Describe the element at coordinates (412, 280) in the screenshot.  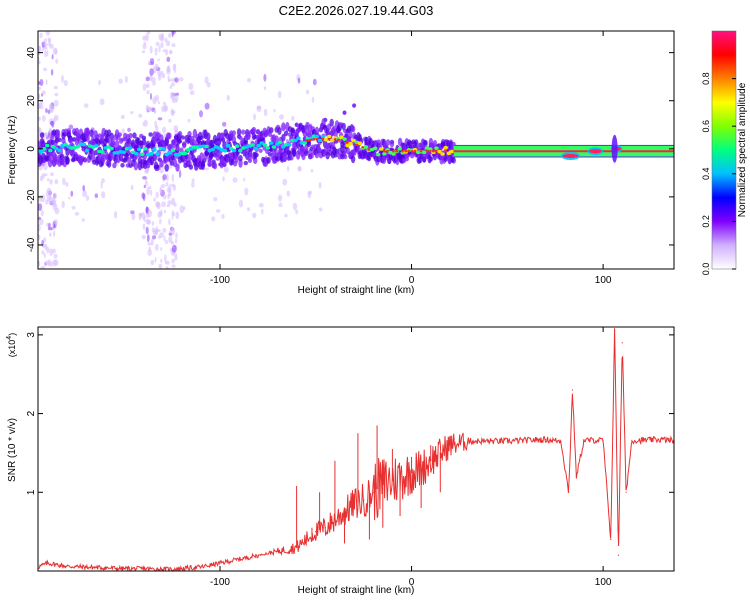
I see `spectrogram-x-tick-label: 0` at that location.